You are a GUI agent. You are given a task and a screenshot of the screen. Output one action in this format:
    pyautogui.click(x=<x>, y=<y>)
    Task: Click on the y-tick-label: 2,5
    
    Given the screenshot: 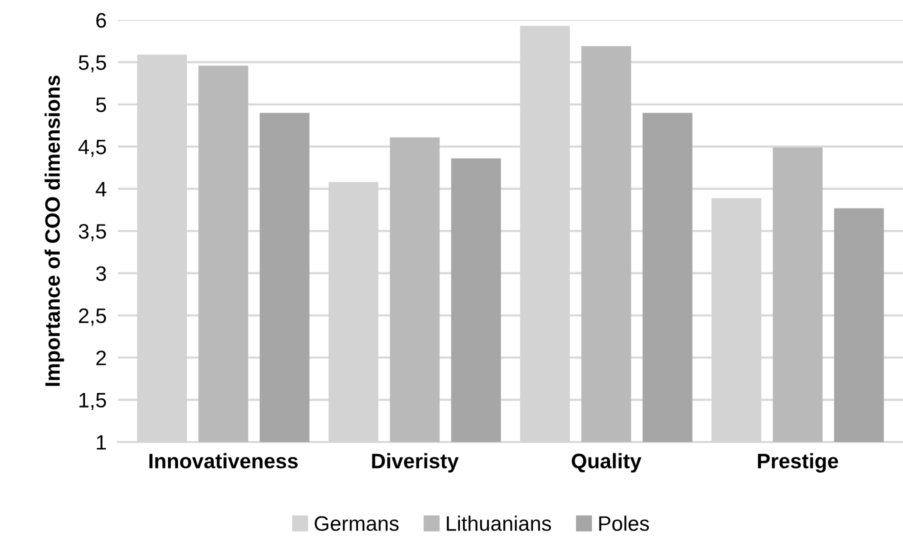 What is the action you would take?
    pyautogui.click(x=92, y=317)
    